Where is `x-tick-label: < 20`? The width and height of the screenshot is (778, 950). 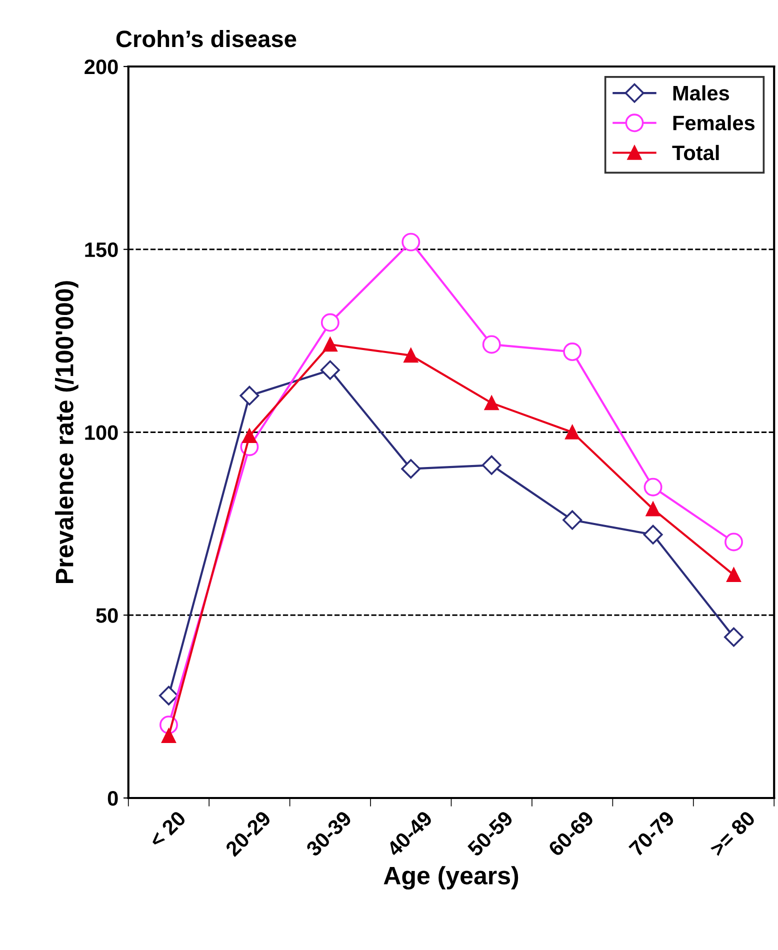
x-tick-label: < 20 is located at coordinates (167, 829).